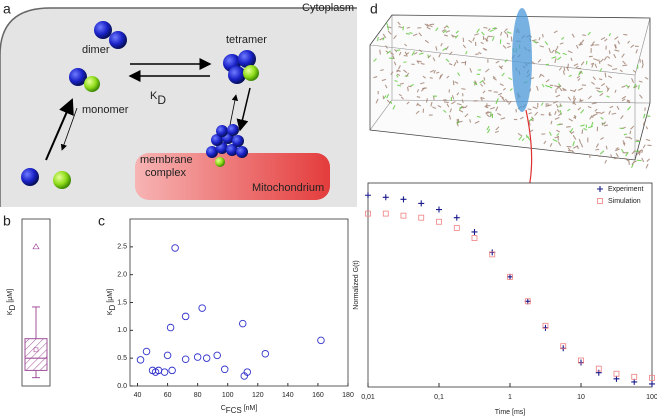  What do you see at coordinates (36, 354) in the screenshot?
I see `box` at bounding box center [36, 354].